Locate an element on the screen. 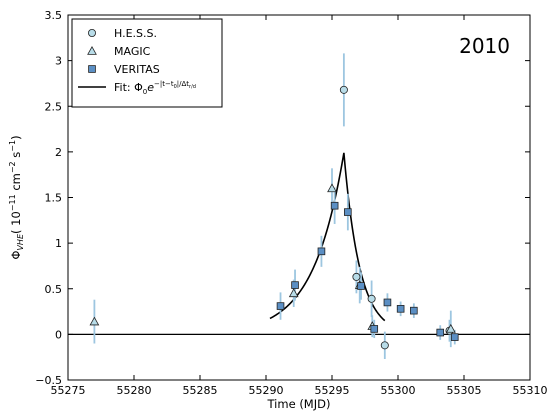  x-tick-label: 55275 is located at coordinates (68, 390).